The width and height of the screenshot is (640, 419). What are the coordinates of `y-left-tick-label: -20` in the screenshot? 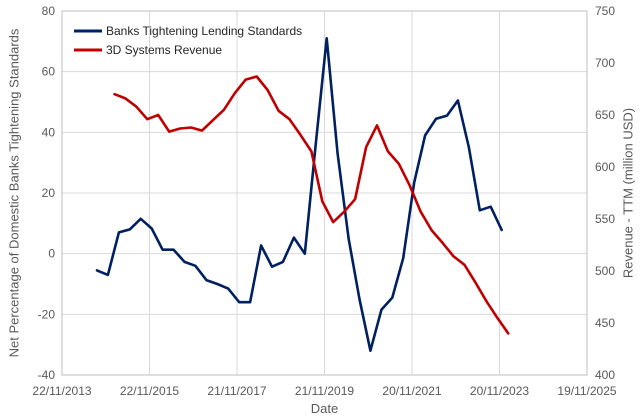 It's located at (47, 314).